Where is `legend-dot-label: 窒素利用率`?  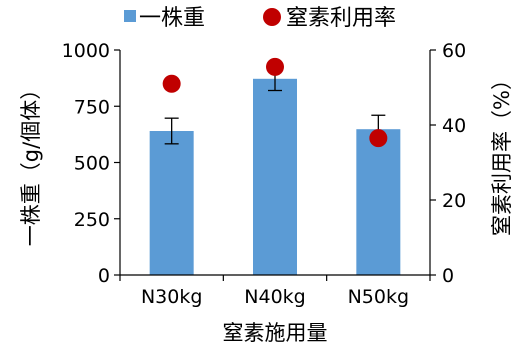 legend-dot-label: 窒素利用率 is located at coordinates (341, 18).